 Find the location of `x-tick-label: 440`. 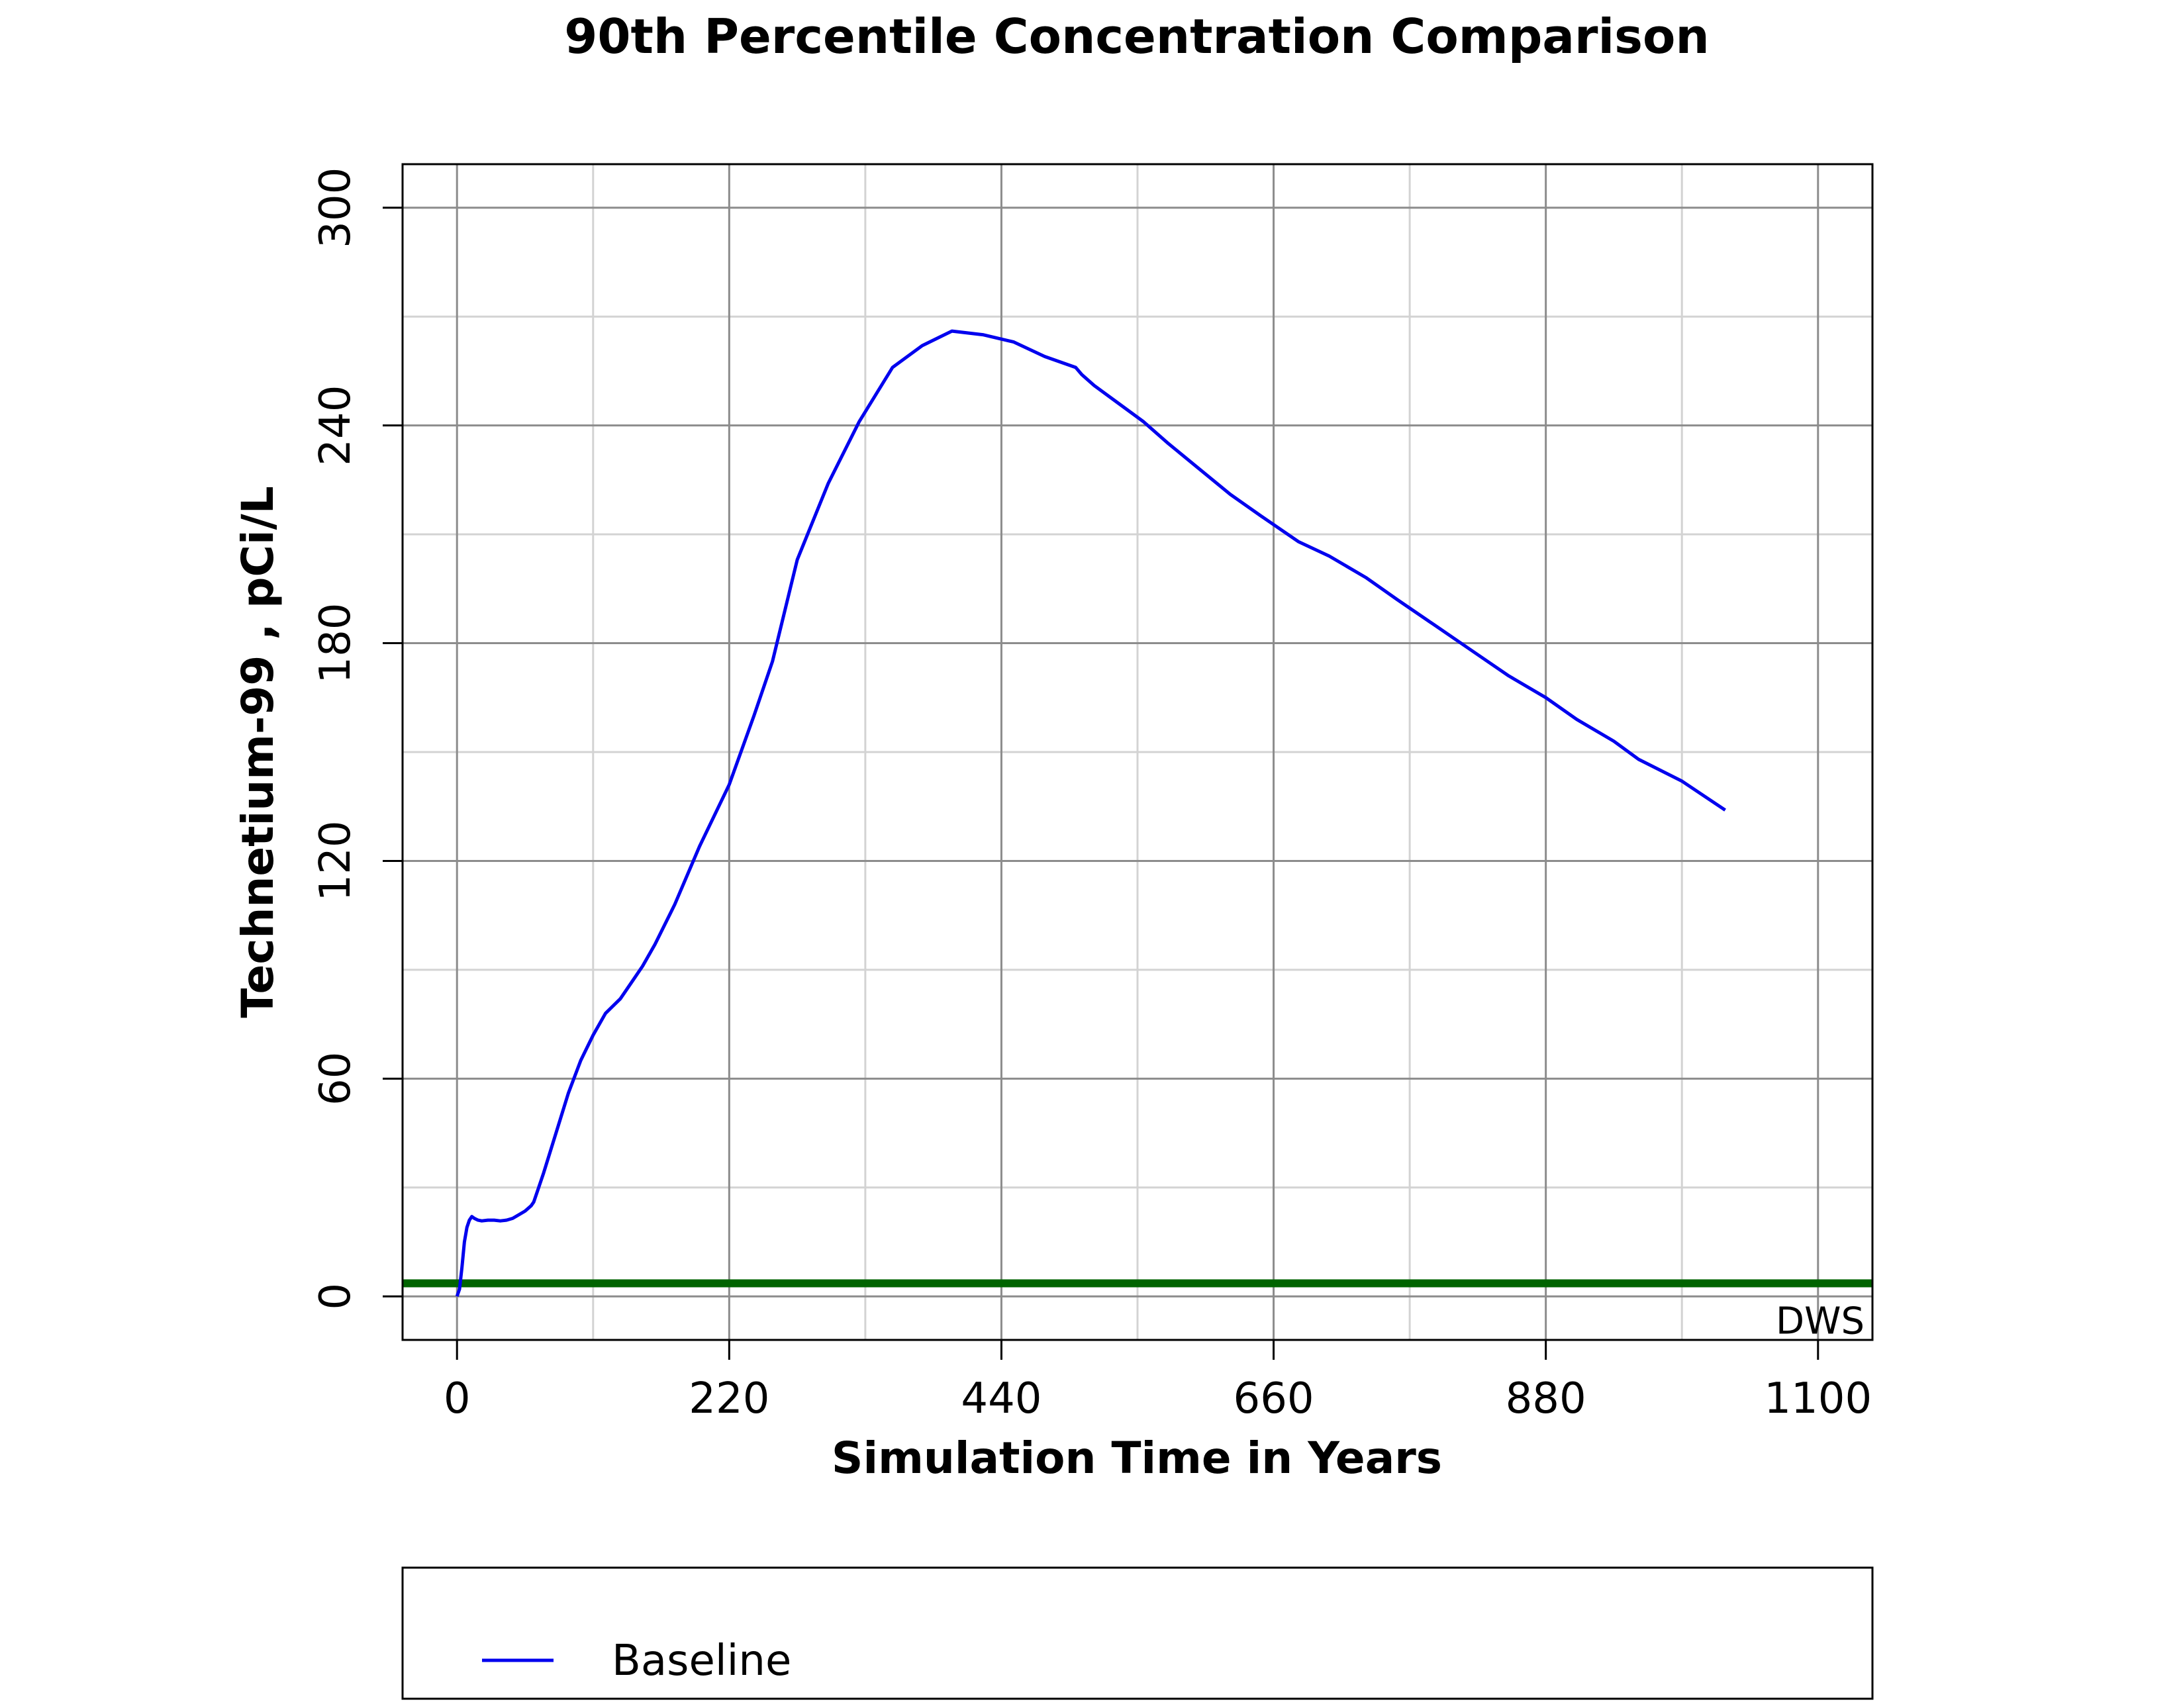

x-tick-label: 440 is located at coordinates (1001, 1398).